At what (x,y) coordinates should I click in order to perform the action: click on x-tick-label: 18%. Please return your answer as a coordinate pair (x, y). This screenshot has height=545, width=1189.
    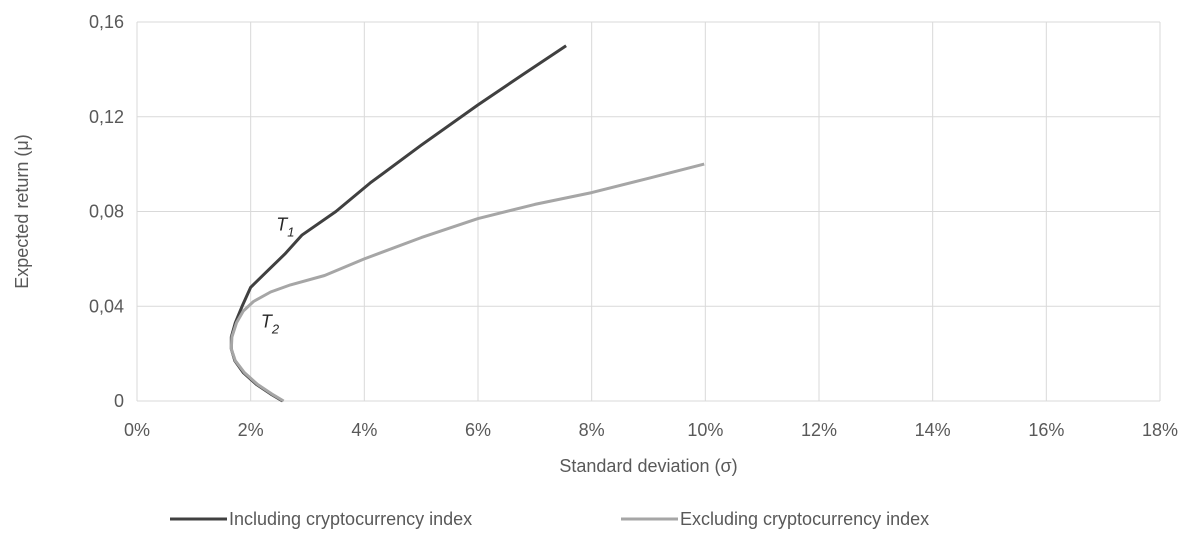
    Looking at the image, I should click on (1160, 430).